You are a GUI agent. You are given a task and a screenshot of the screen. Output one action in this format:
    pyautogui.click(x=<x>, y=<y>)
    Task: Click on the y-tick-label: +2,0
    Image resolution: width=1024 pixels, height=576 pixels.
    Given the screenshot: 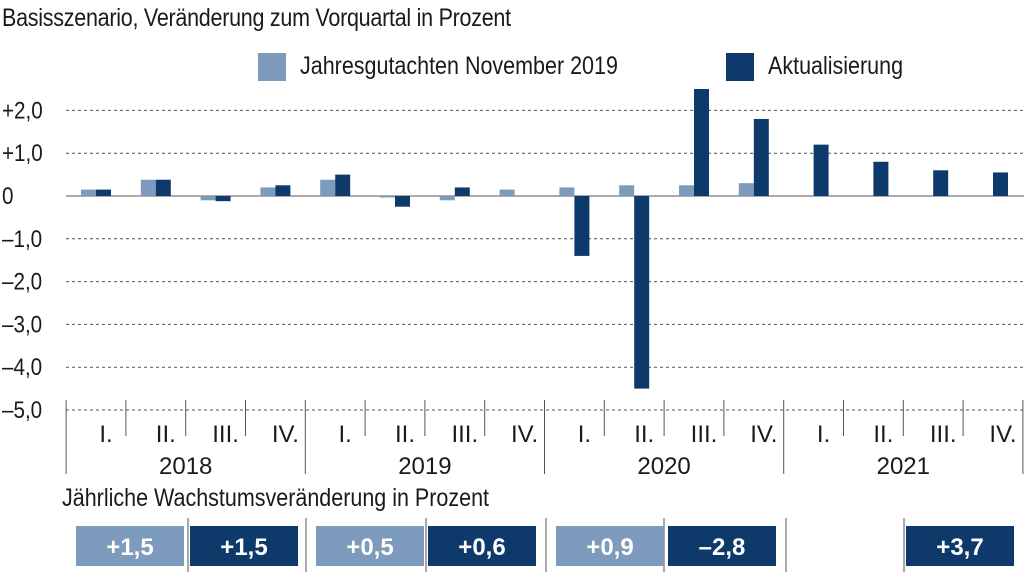 What is the action you would take?
    pyautogui.click(x=22, y=110)
    